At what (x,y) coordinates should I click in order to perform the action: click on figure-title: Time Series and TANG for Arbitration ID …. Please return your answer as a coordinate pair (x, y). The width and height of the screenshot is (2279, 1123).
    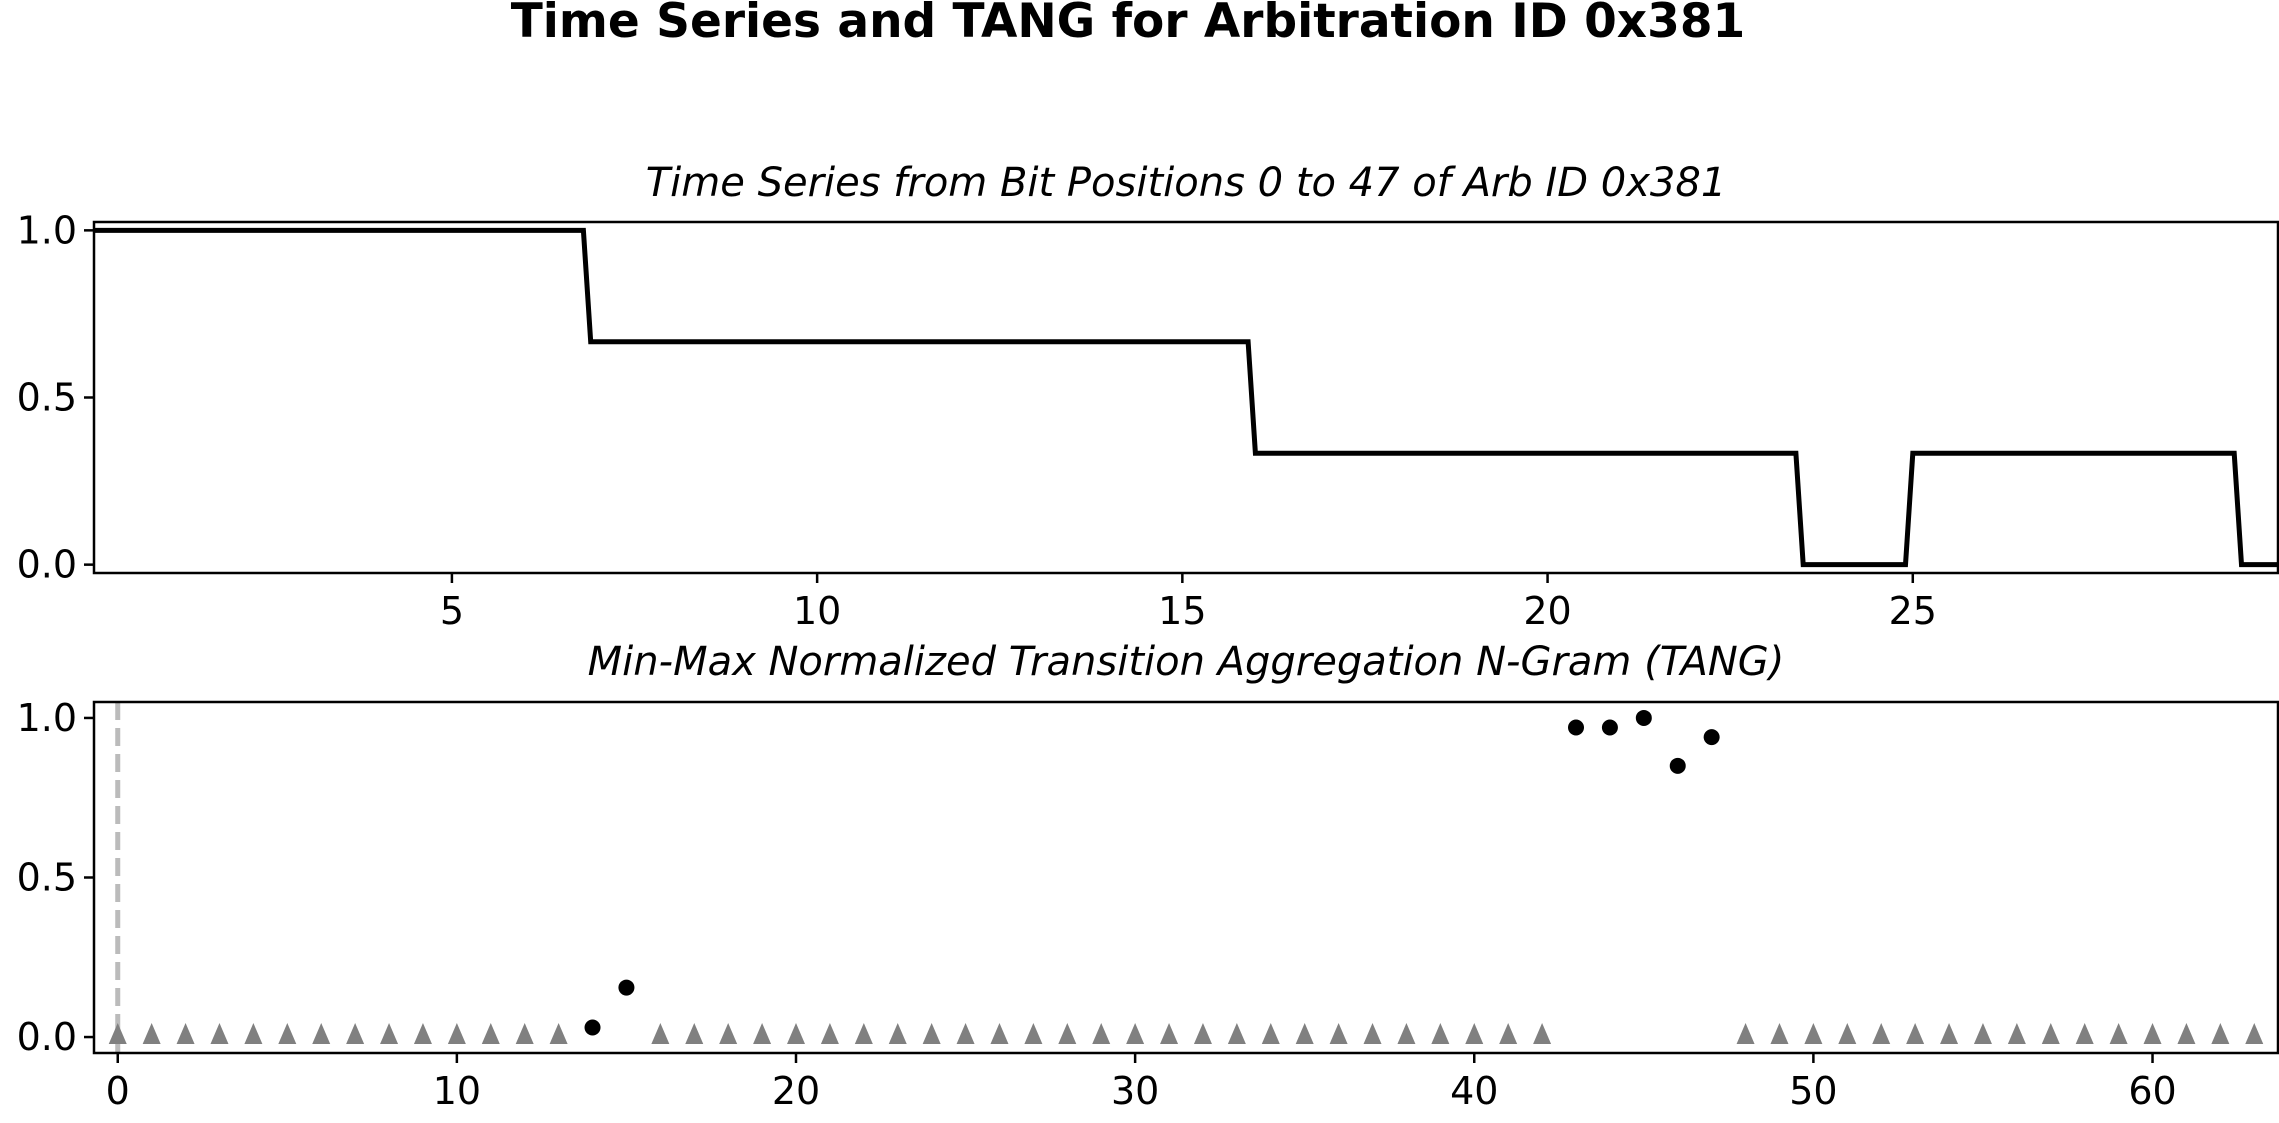
    Looking at the image, I should click on (1128, 24).